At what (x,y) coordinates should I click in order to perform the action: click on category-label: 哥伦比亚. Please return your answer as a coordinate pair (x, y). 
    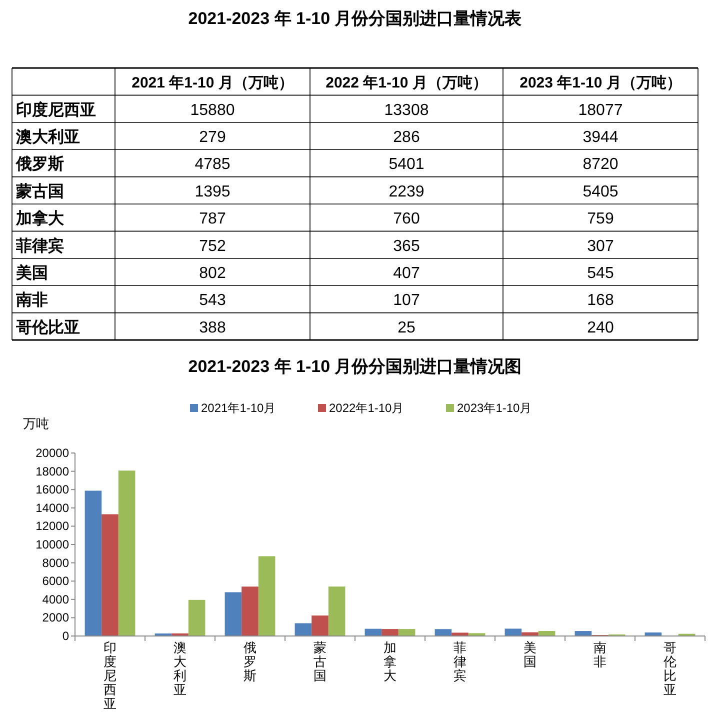
    Looking at the image, I should click on (47, 327).